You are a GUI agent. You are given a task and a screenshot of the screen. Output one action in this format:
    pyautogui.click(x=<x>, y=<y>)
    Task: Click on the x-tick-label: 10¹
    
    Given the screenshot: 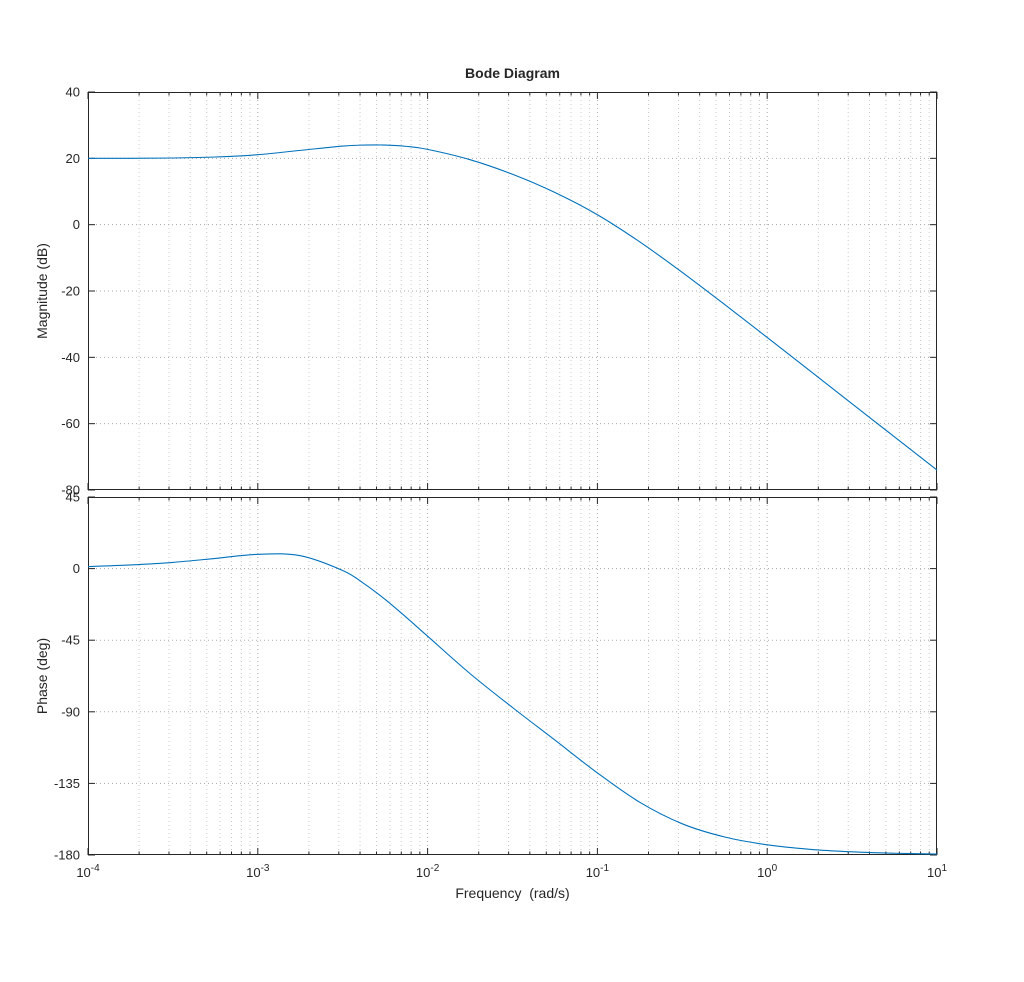 What is the action you would take?
    pyautogui.click(x=937, y=871)
    